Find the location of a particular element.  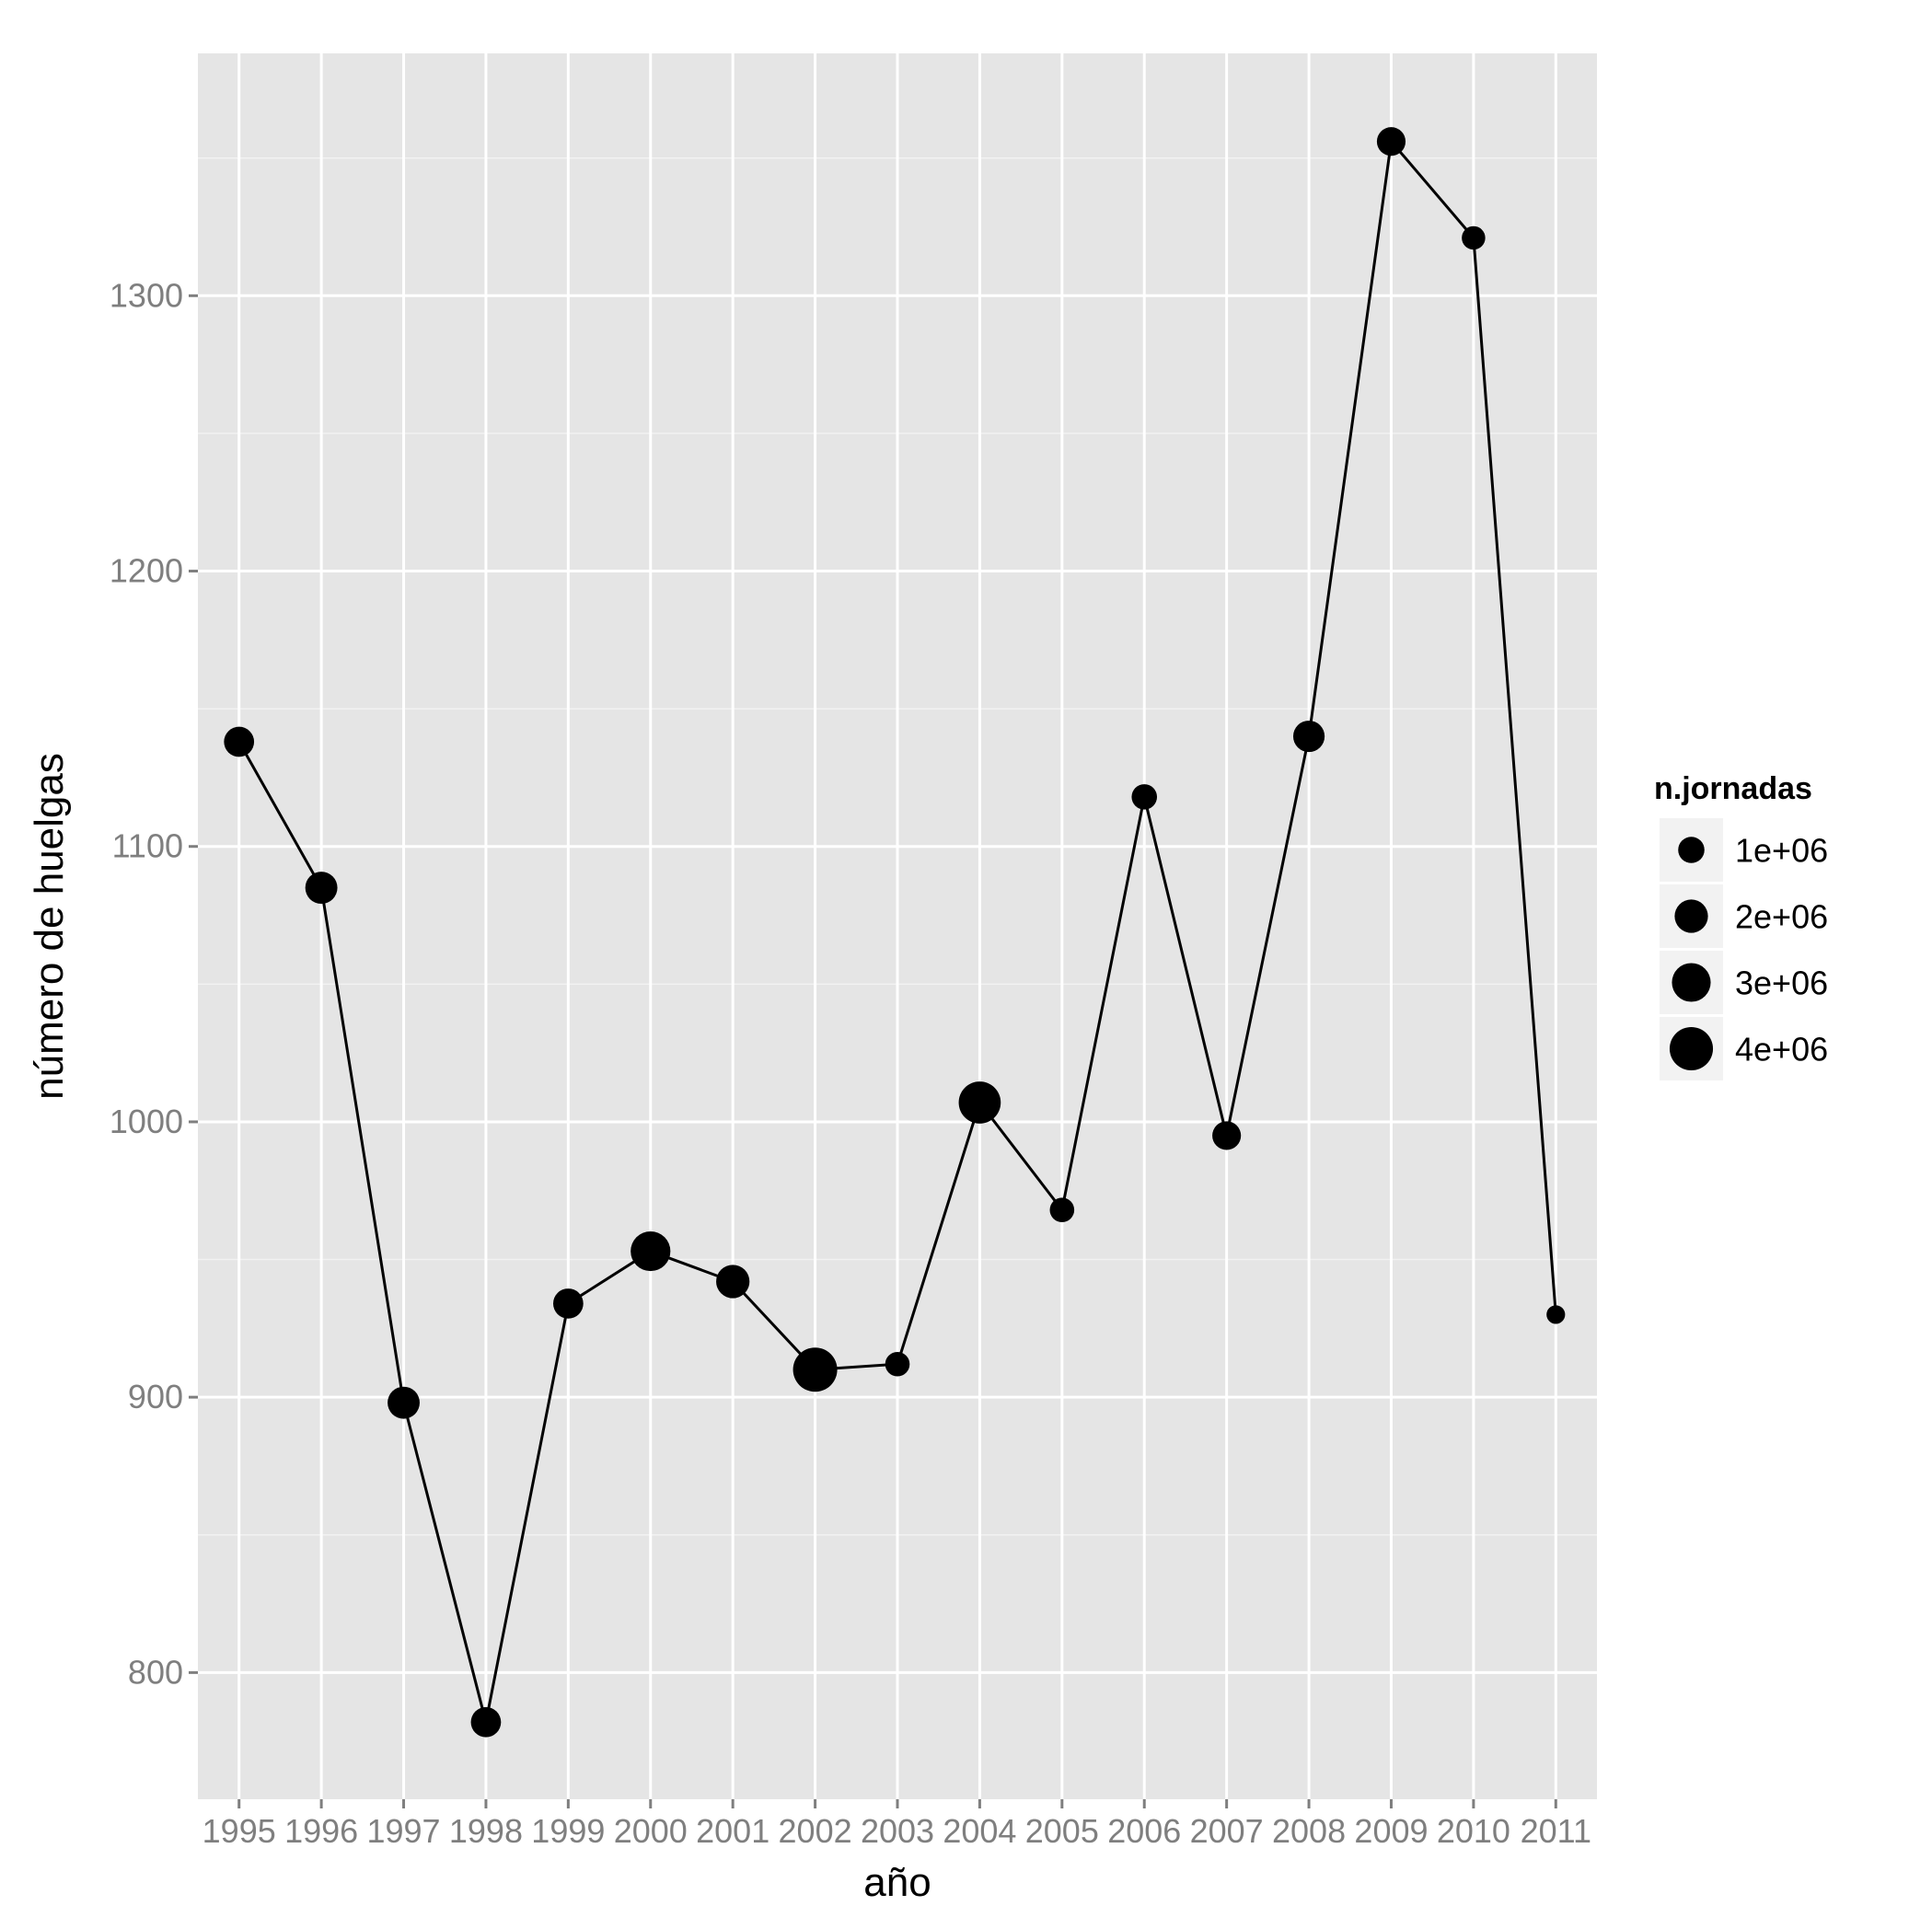

data-point-2006 is located at coordinates (1144, 797).